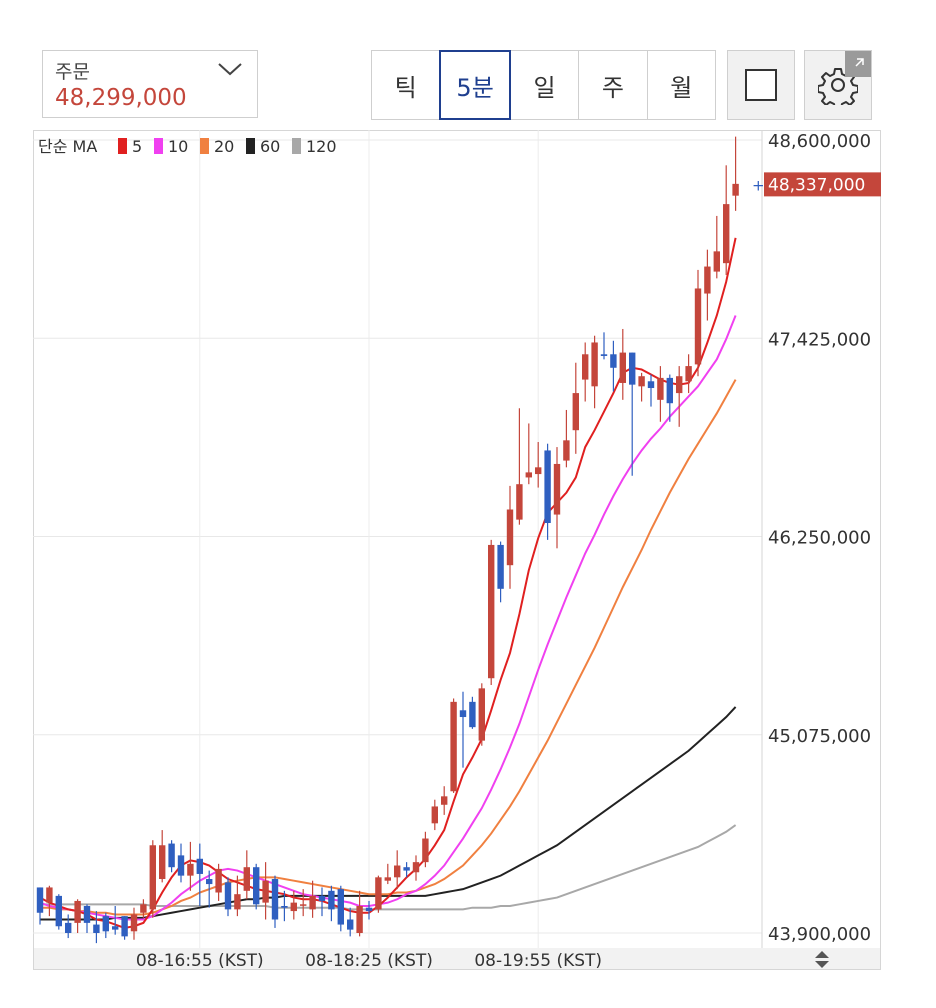 The width and height of the screenshot is (936, 1008). What do you see at coordinates (822, 184) in the screenshot?
I see `current-price-badge` at bounding box center [822, 184].